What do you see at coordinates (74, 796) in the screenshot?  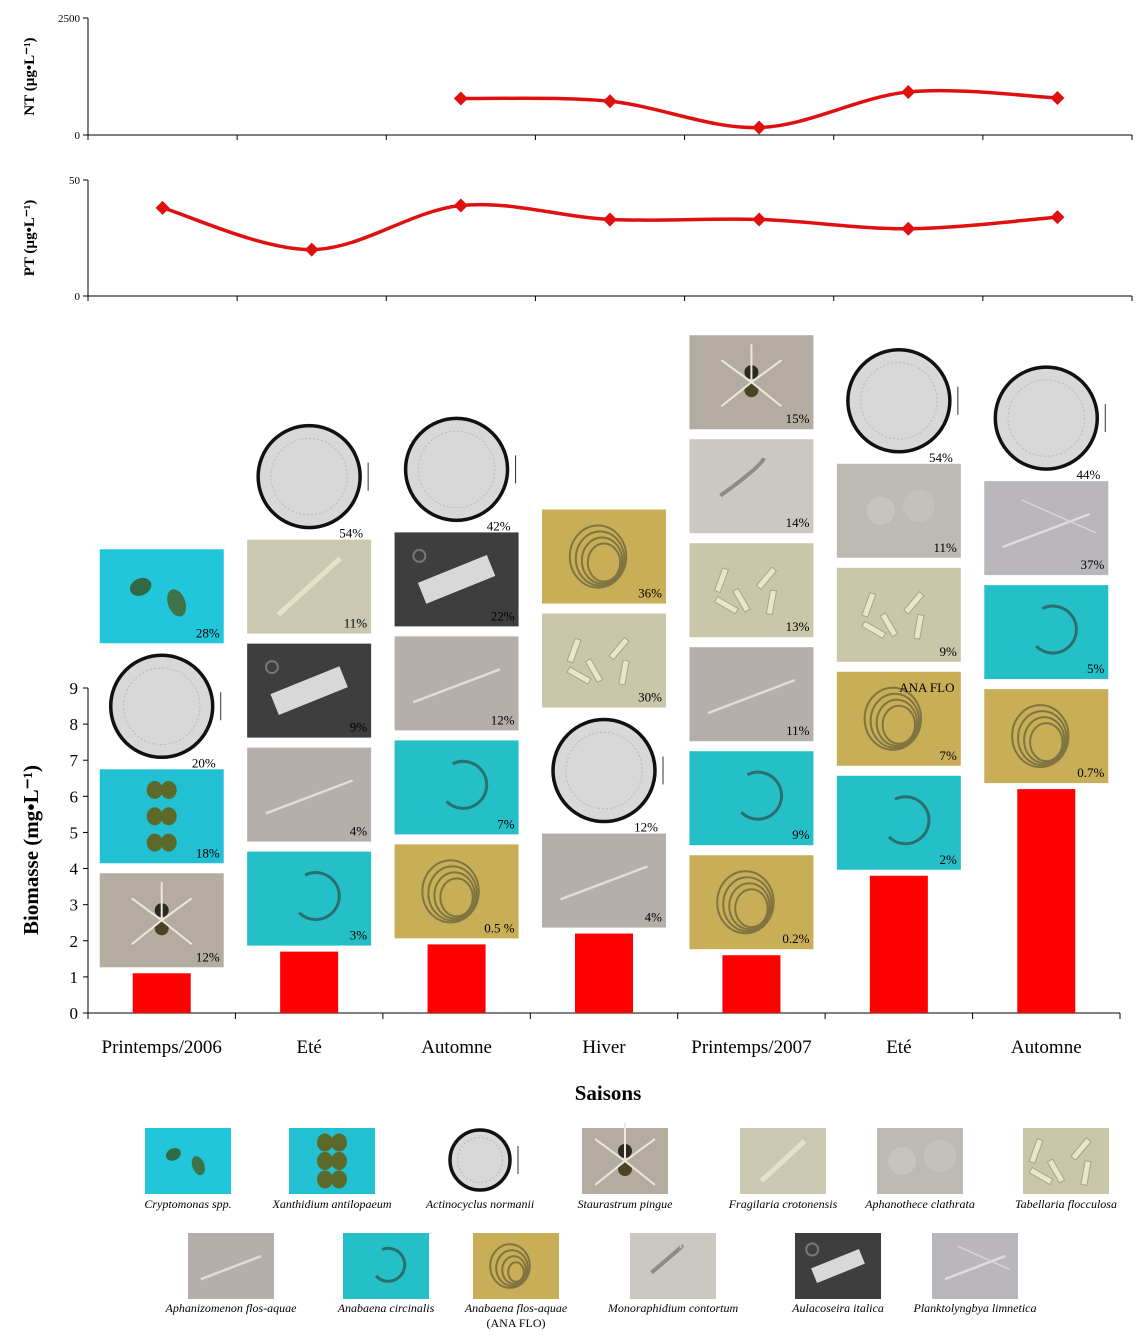 I see `bar-y-tick-label: 6` at bounding box center [74, 796].